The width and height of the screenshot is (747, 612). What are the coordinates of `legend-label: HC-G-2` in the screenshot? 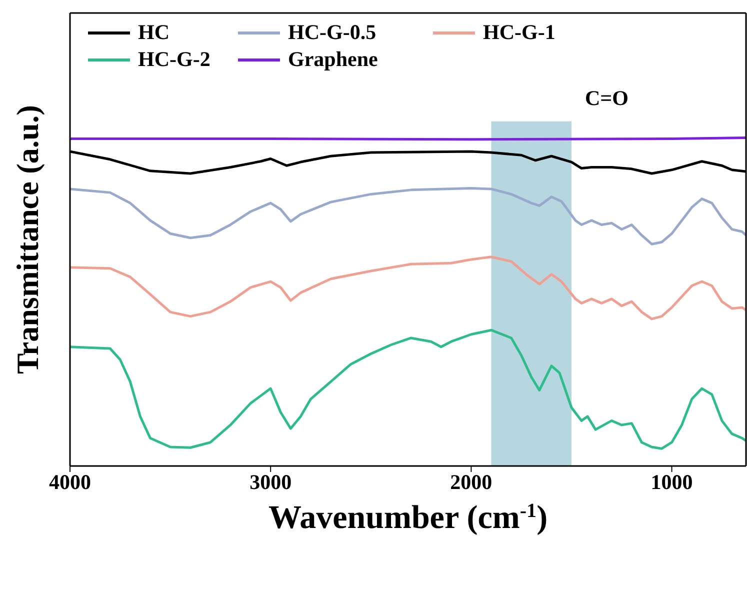 It's located at (174, 59).